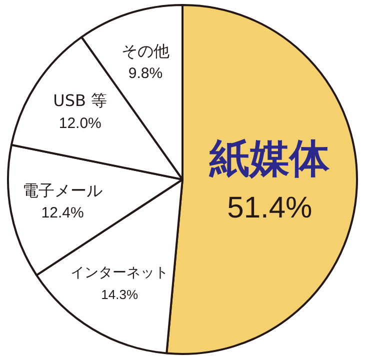 The image size is (367, 357). What do you see at coordinates (119, 272) in the screenshot?
I see `slice-label: インターネット` at bounding box center [119, 272].